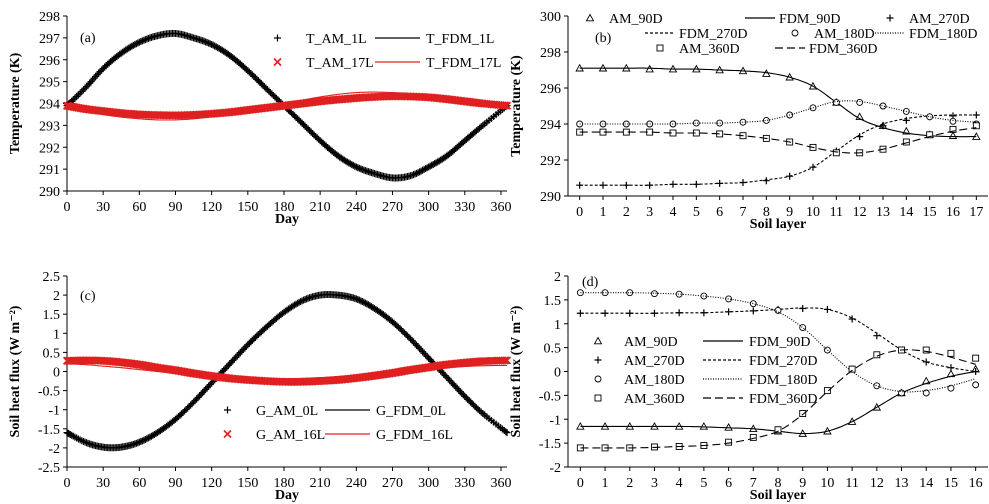 The image size is (989, 504). Describe the element at coordinates (877, 483) in the screenshot. I see `x-tick-label: 12` at that location.